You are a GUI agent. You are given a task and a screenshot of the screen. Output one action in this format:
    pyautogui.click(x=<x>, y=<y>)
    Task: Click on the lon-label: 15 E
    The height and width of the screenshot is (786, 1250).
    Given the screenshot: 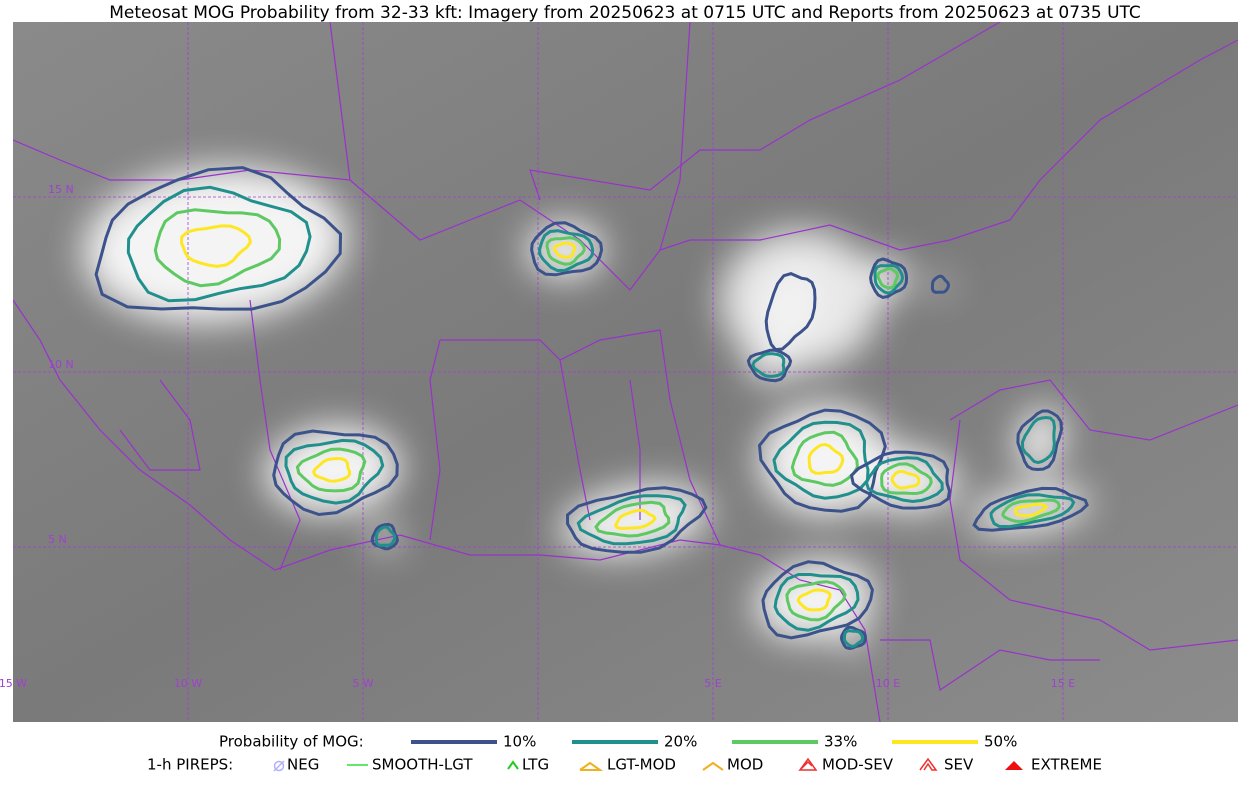 What is the action you would take?
    pyautogui.click(x=1063, y=683)
    